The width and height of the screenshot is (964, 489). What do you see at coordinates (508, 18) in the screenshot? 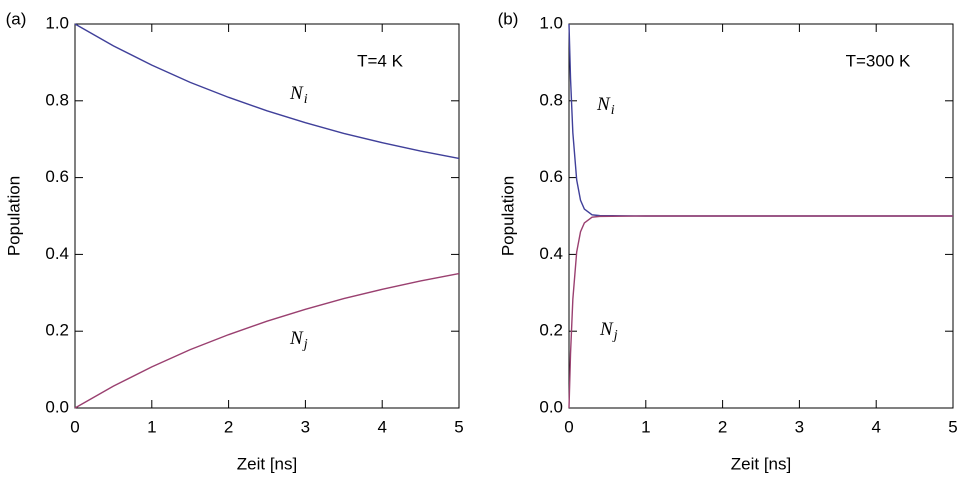
I see `panel-label: (b)` at bounding box center [508, 18].